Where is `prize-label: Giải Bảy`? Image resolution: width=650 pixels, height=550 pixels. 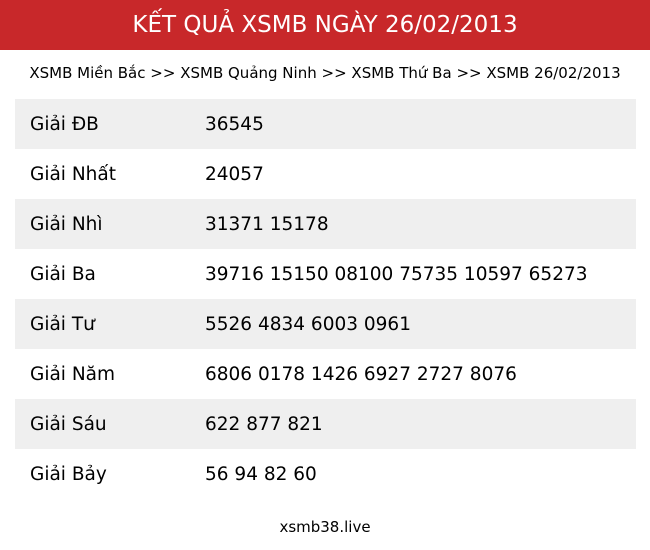 prize-label: Giải Bảy is located at coordinates (68, 474).